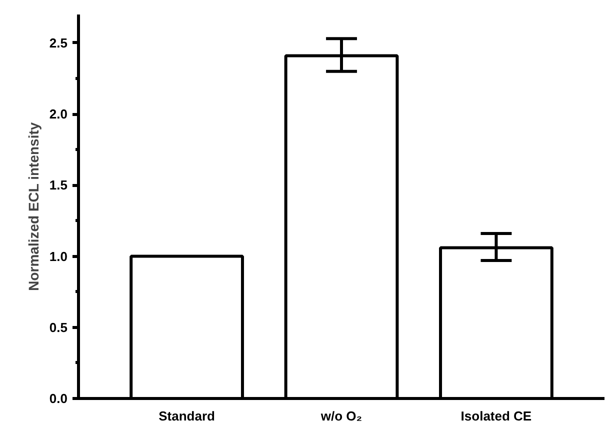 This screenshot has height=430, width=610. What do you see at coordinates (58, 256) in the screenshot?
I see `y-tick-label: 1.0` at bounding box center [58, 256].